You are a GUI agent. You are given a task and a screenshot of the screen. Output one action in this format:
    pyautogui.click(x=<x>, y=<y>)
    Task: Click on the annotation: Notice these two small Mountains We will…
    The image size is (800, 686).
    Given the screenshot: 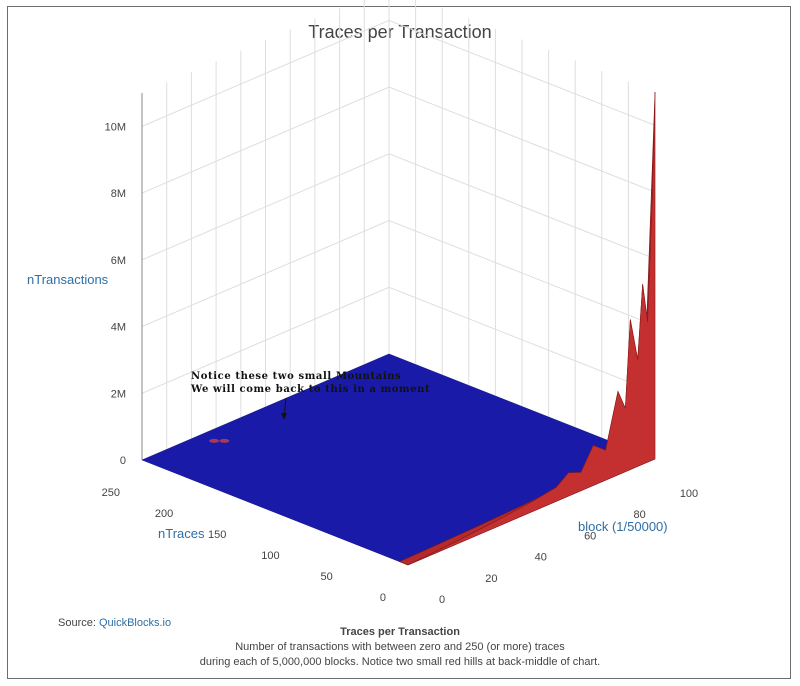 What is the action you would take?
    pyautogui.click(x=310, y=395)
    